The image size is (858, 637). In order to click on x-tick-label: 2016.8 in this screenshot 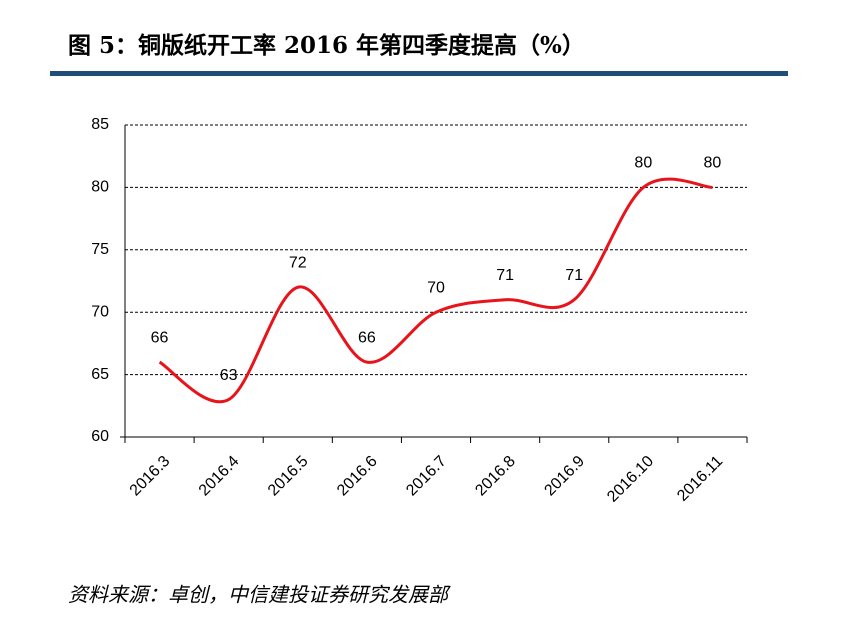, I will do `click(495, 476)`.